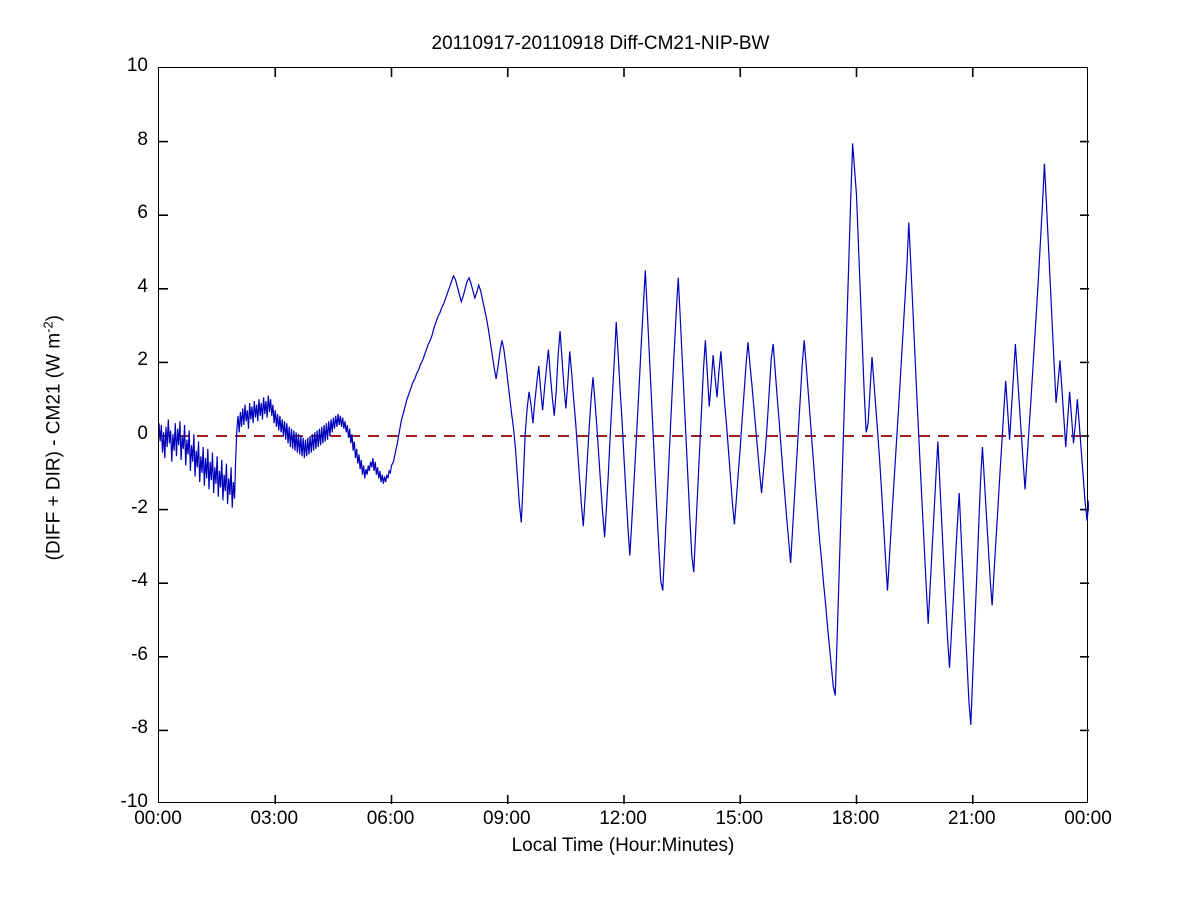 The image size is (1201, 901). What do you see at coordinates (971, 818) in the screenshot?
I see `x-tick-label: 21:00` at bounding box center [971, 818].